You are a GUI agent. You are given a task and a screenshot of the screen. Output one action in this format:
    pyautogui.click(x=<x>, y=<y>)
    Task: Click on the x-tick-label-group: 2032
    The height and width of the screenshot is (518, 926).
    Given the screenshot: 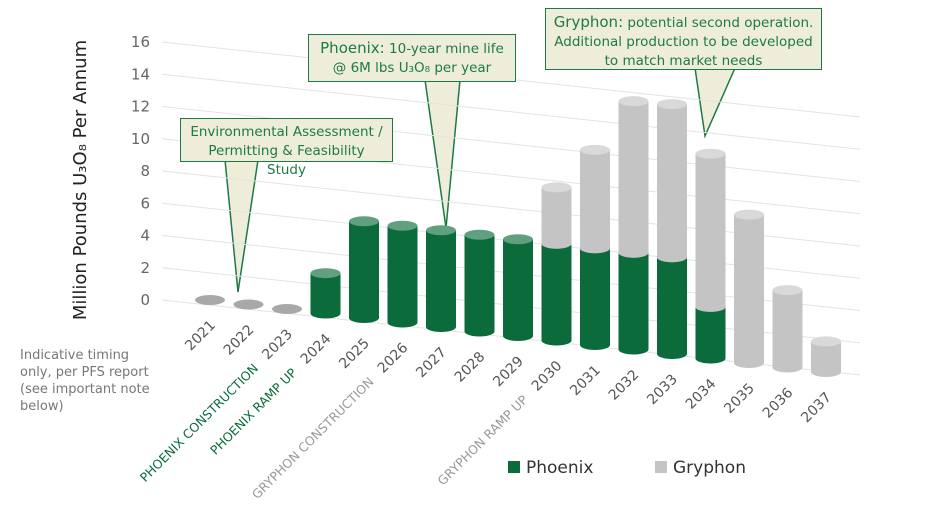 What is the action you would take?
    pyautogui.click(x=624, y=385)
    